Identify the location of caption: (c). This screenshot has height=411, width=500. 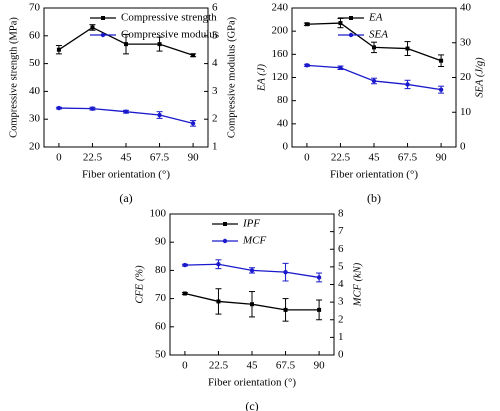
(251, 405).